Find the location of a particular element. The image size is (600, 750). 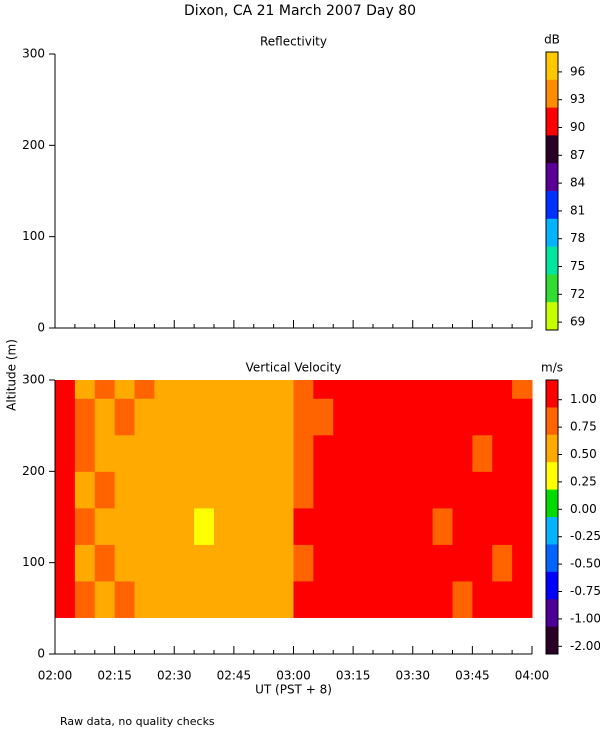

x-tick-label: 02:45 is located at coordinates (234, 676).